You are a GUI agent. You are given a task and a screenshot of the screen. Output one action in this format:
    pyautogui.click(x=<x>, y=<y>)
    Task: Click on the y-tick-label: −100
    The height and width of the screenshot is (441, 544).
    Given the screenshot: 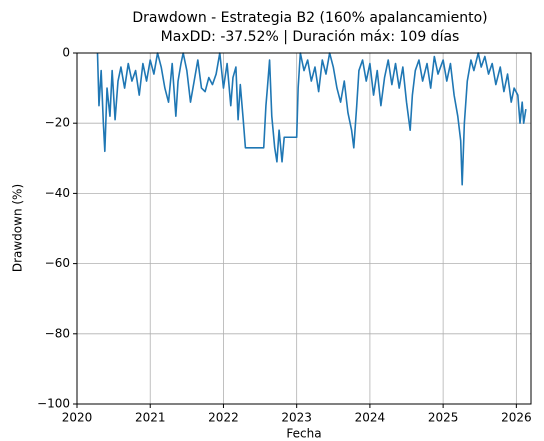 What is the action you would take?
    pyautogui.click(x=53, y=404)
    